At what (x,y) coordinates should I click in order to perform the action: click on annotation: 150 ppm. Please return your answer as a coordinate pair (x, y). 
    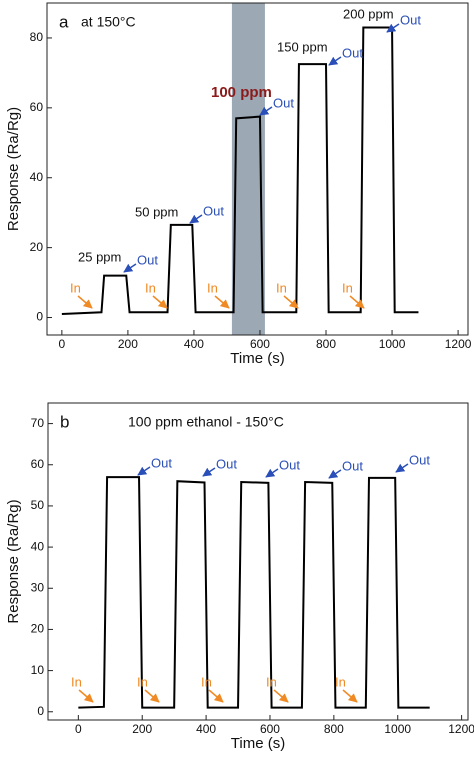
    Looking at the image, I should click on (302, 46).